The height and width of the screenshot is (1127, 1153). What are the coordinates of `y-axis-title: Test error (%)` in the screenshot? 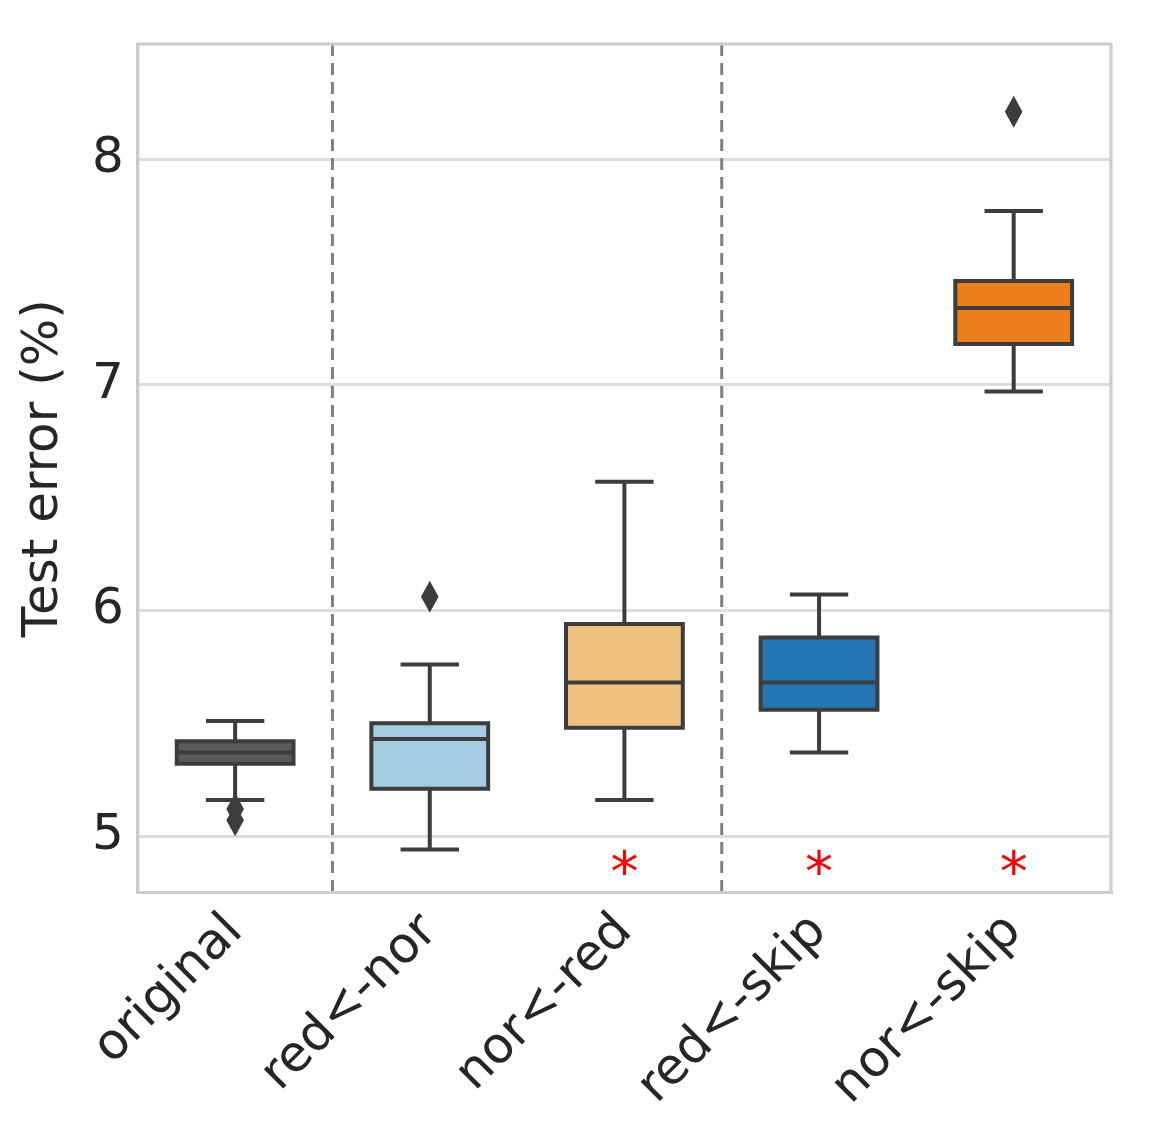 It's located at (39, 469).